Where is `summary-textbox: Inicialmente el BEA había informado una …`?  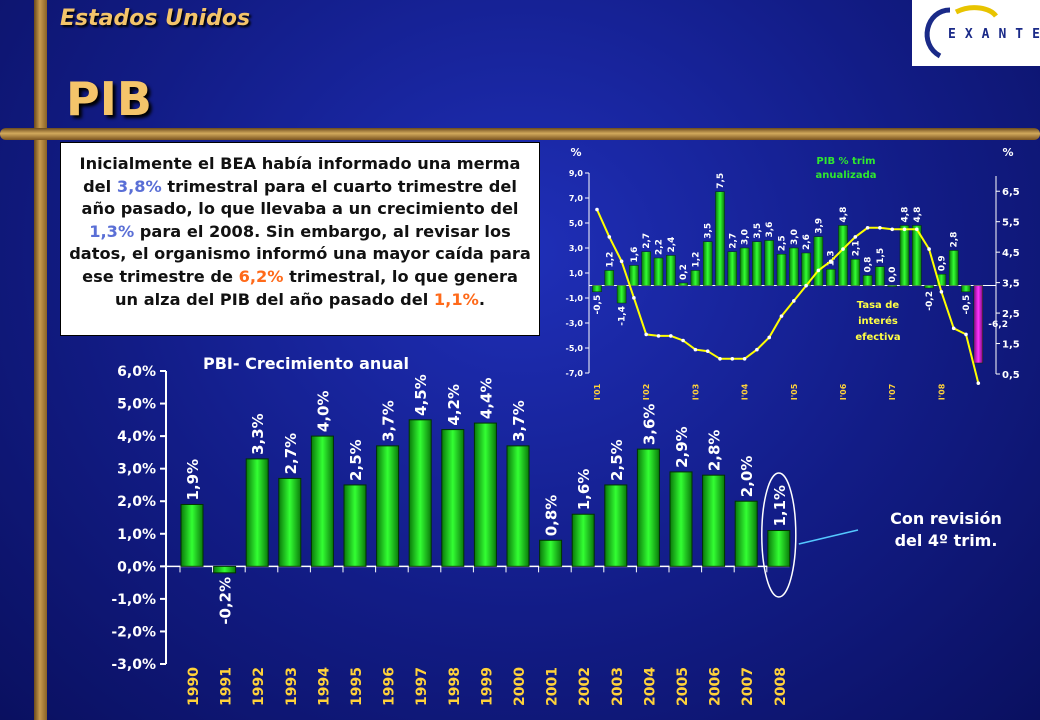 summary-textbox: Inicialmente el BEA había informado una … is located at coordinates (300, 239).